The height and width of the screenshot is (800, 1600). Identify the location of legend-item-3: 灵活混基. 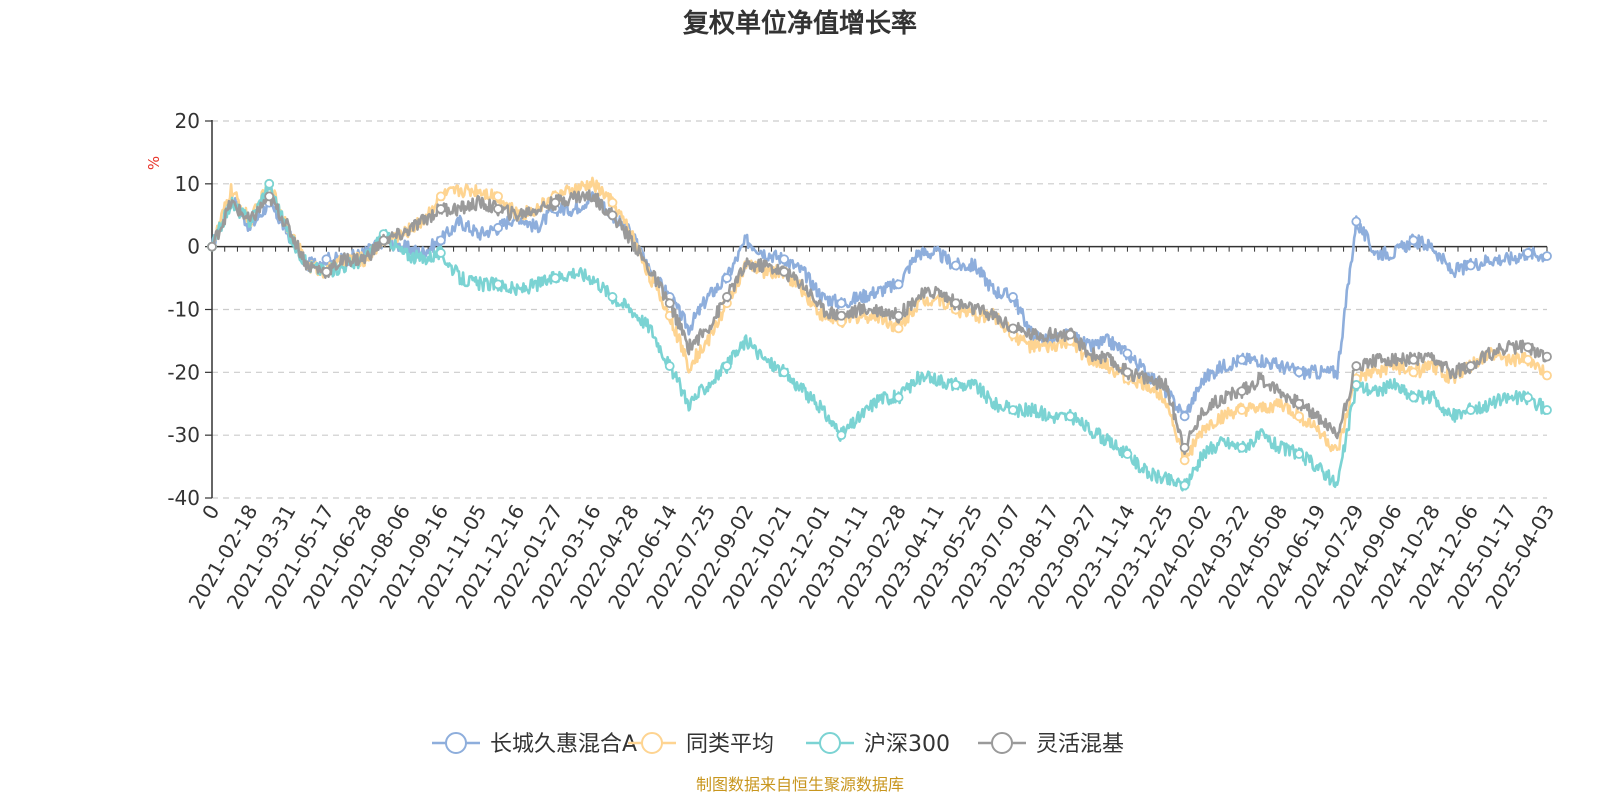
(1051, 744).